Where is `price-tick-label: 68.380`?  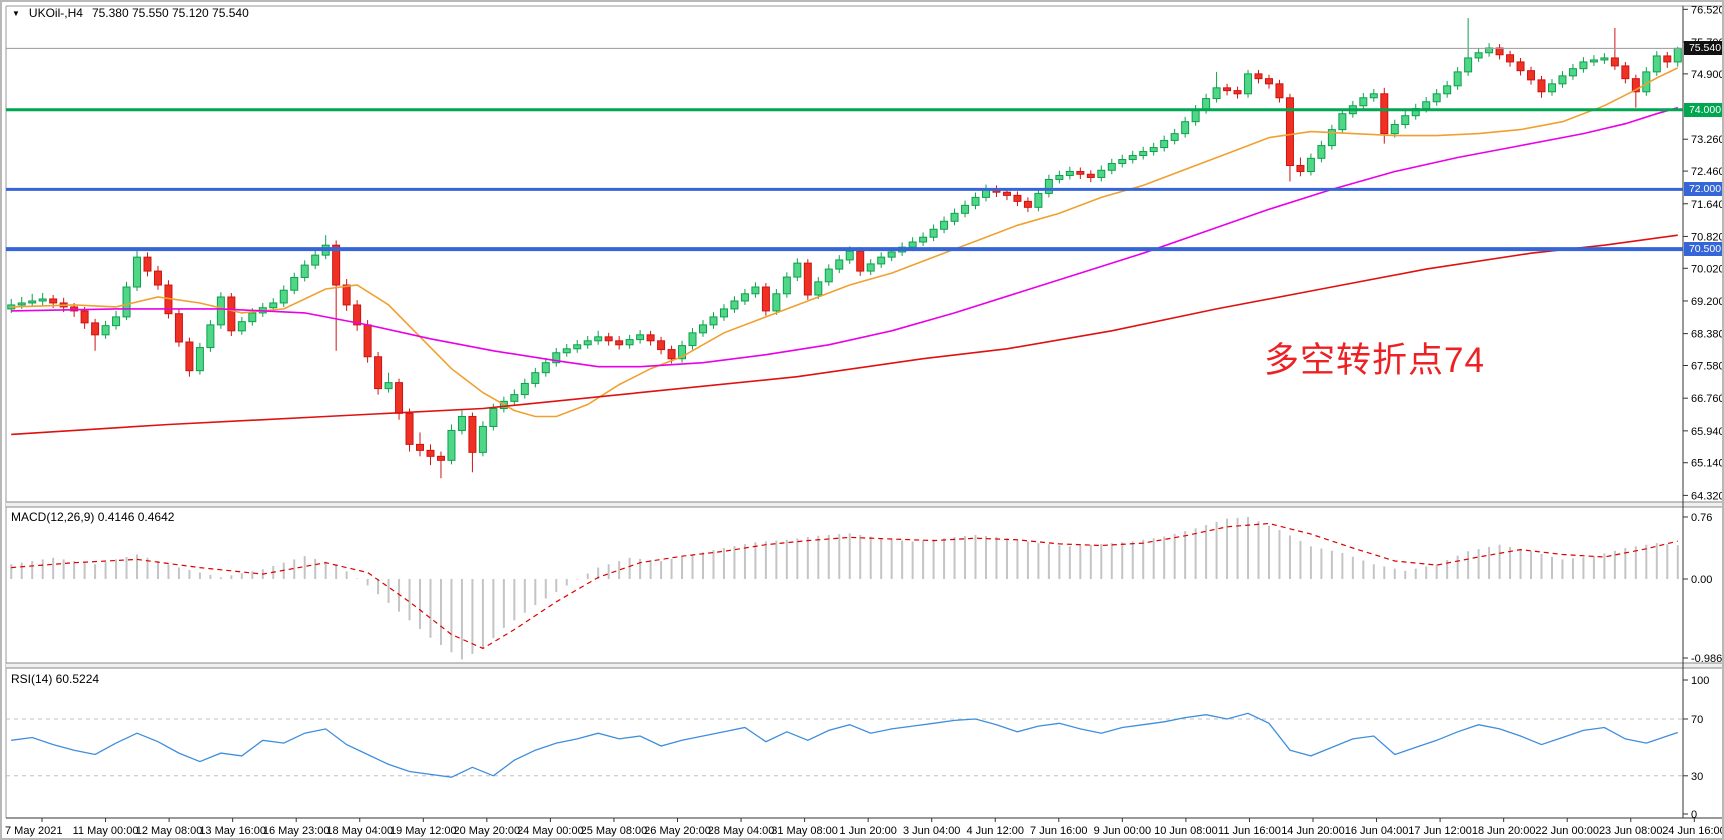
price-tick-label: 68.380 is located at coordinates (1707, 335).